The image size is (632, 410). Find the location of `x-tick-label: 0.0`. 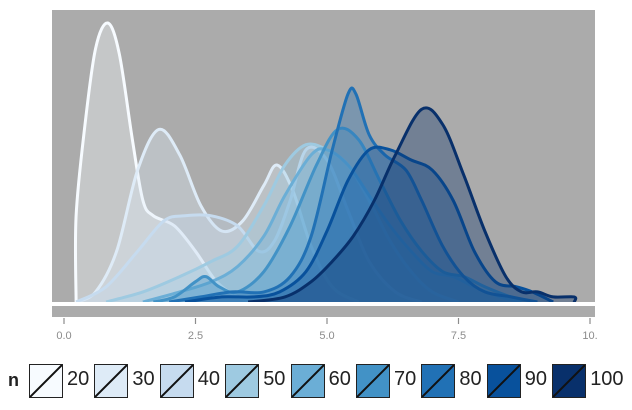

x-tick-label: 0.0 is located at coordinates (63, 336).